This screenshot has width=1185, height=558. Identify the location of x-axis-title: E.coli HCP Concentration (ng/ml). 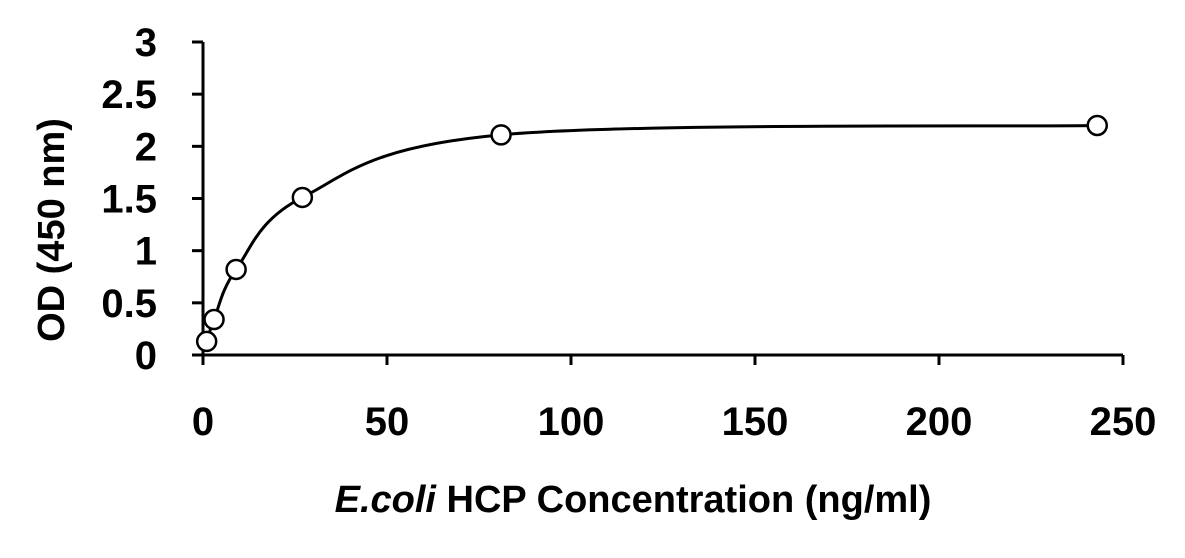
(633, 500).